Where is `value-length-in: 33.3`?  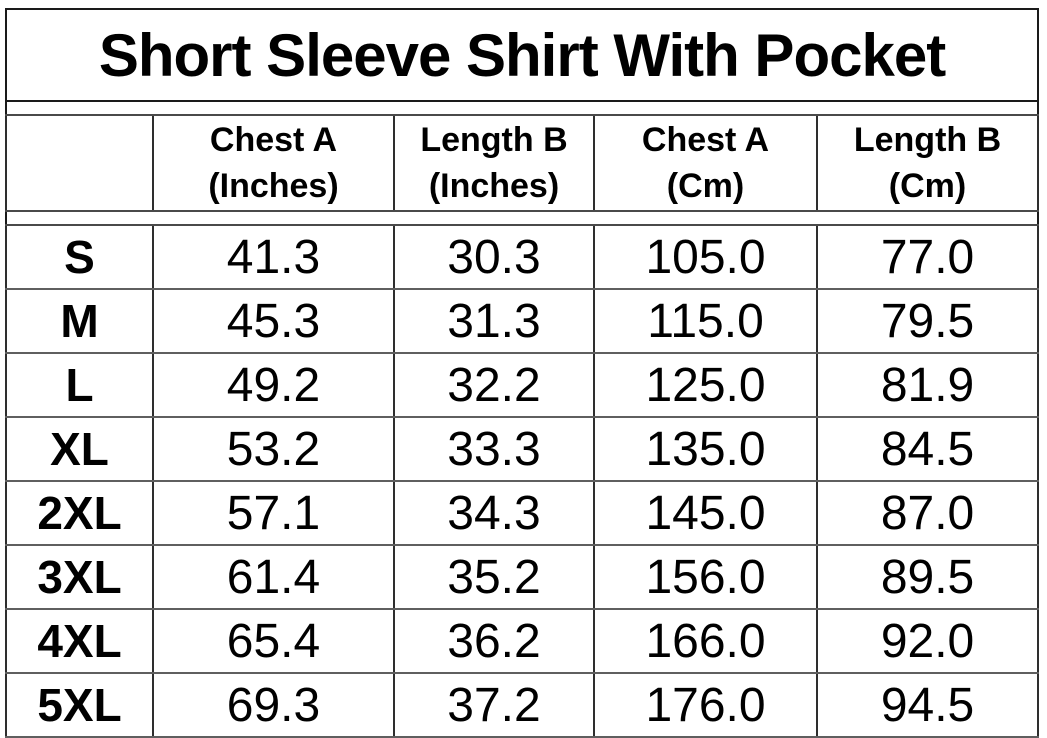 value-length-in: 33.3 is located at coordinates (494, 449).